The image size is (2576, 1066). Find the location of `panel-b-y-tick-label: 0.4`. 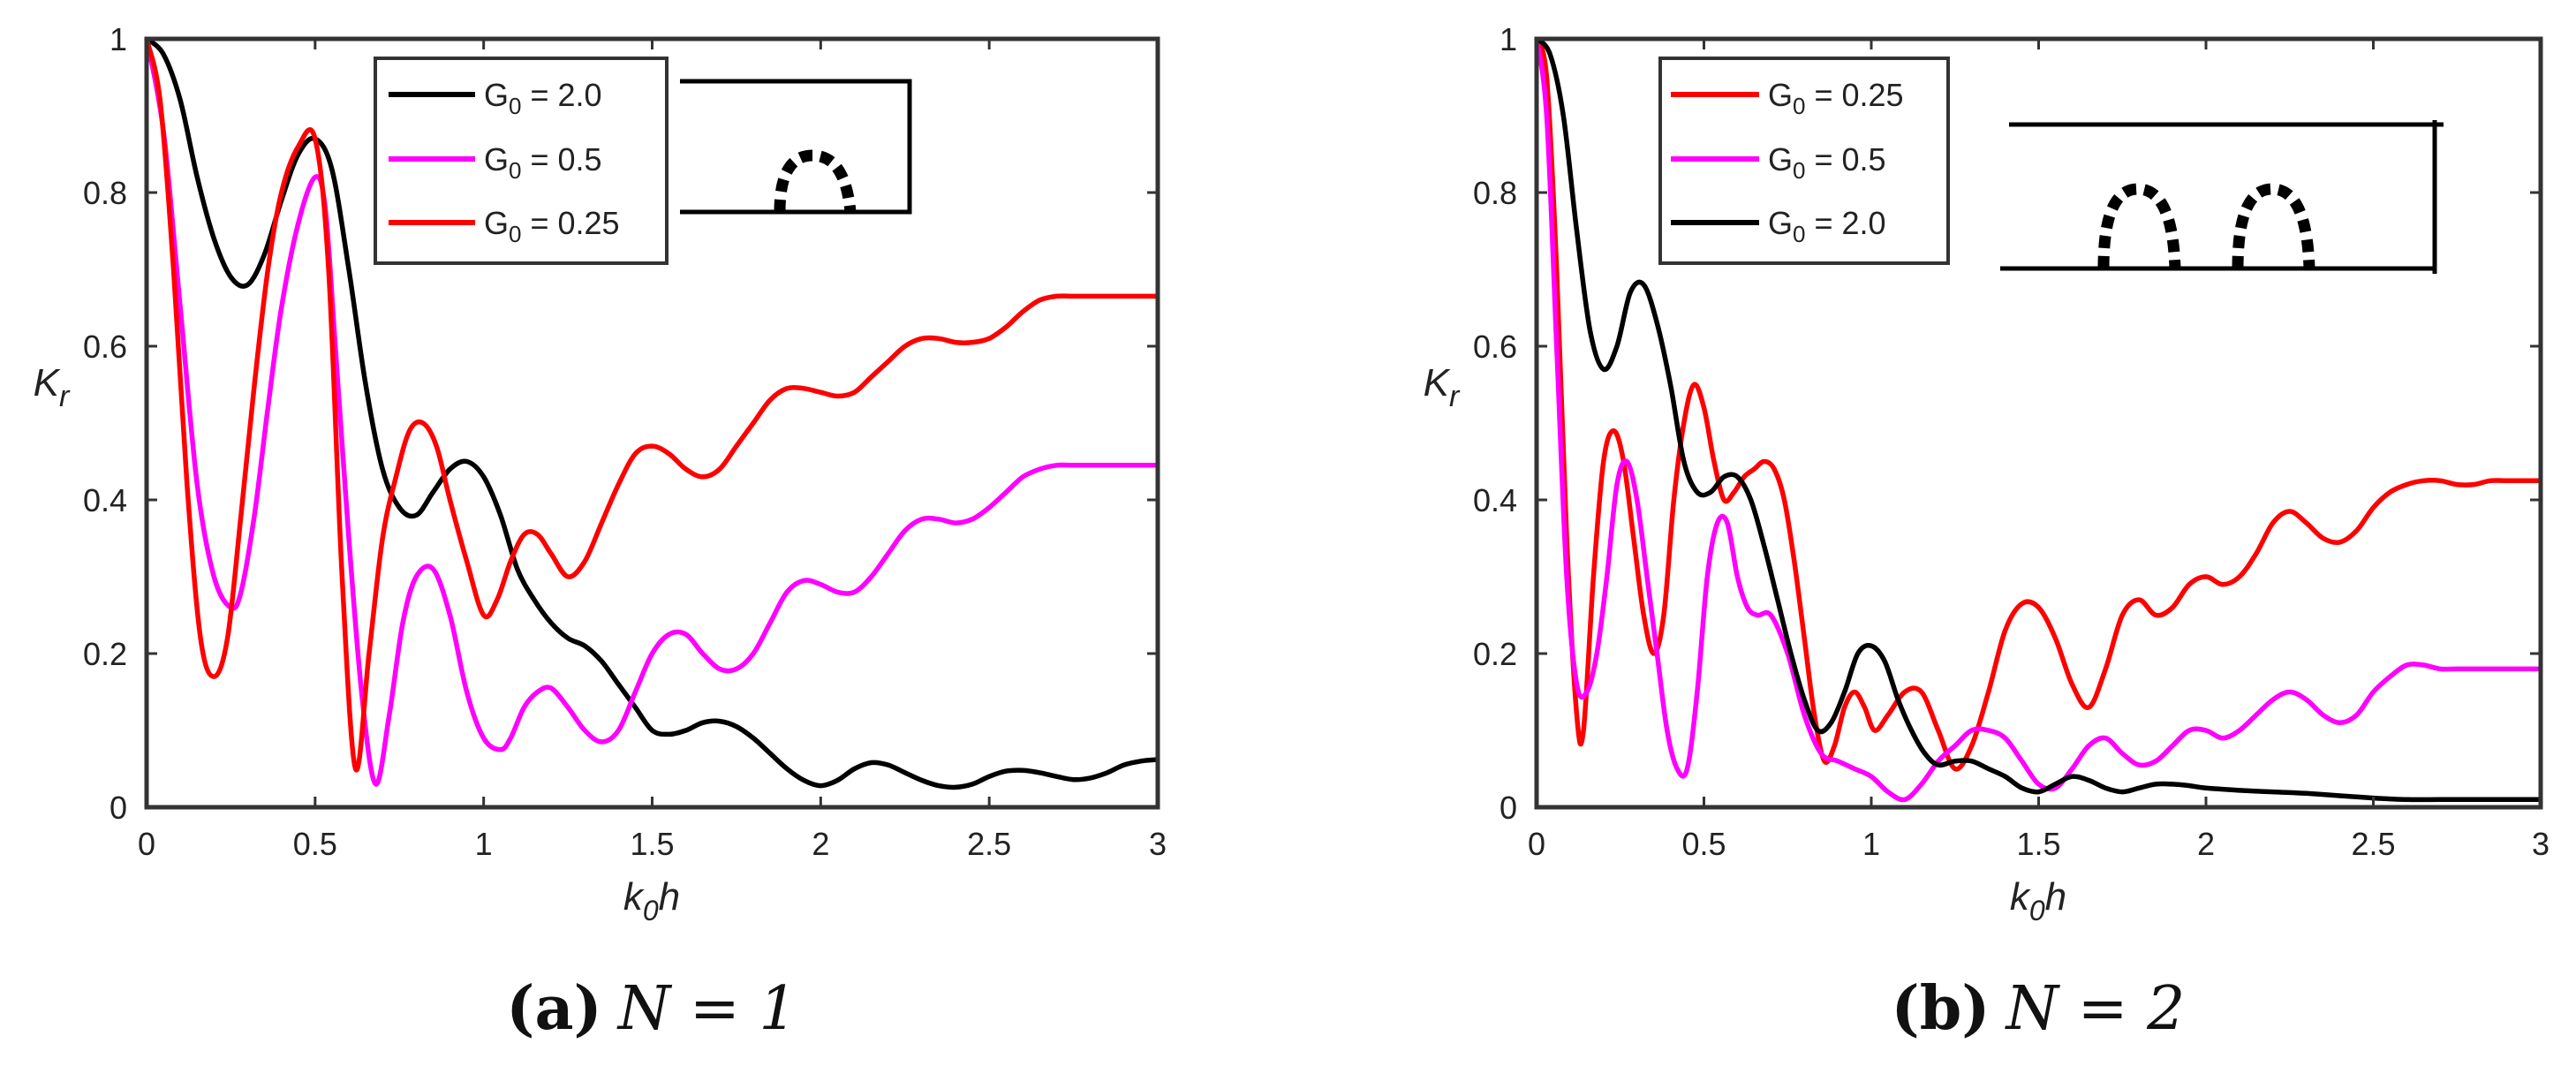

panel-b-y-tick-label: 0.4 is located at coordinates (1495, 500).